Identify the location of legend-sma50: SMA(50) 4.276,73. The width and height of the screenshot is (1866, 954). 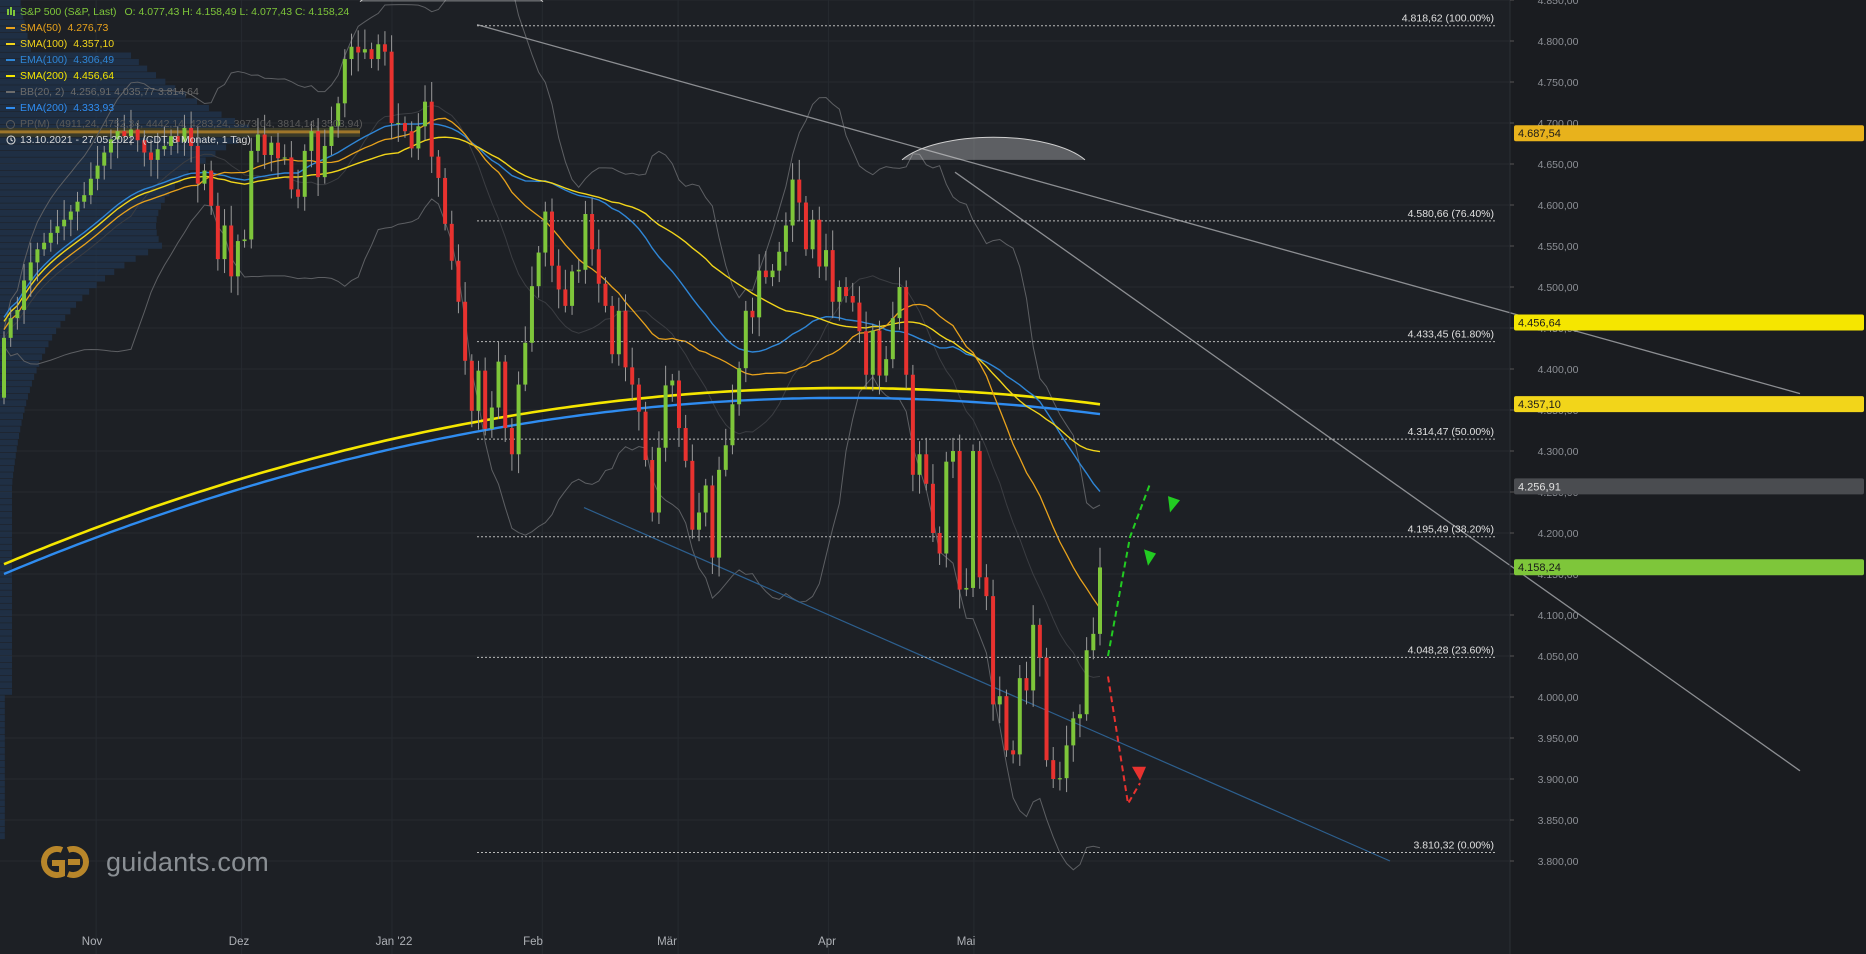
(184, 28).